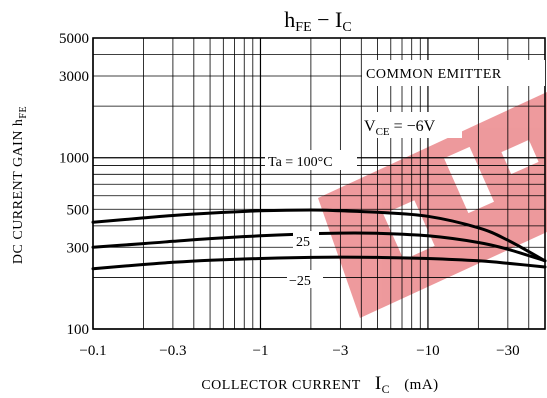 The height and width of the screenshot is (398, 547). I want to click on x-tick-label: −3, so click(340, 351).